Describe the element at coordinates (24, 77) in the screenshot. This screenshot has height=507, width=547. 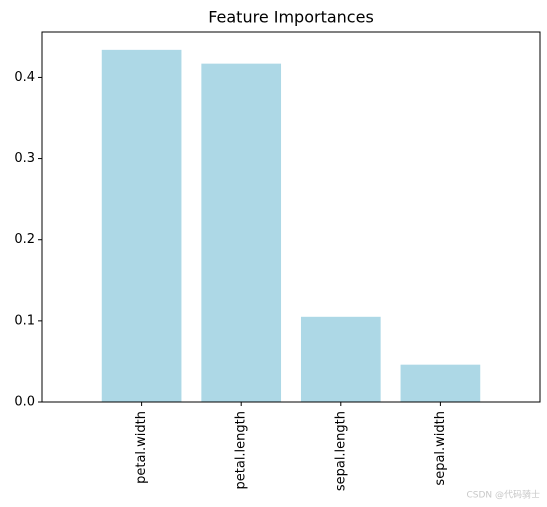
I see `y-tick-label: 0.4` at that location.